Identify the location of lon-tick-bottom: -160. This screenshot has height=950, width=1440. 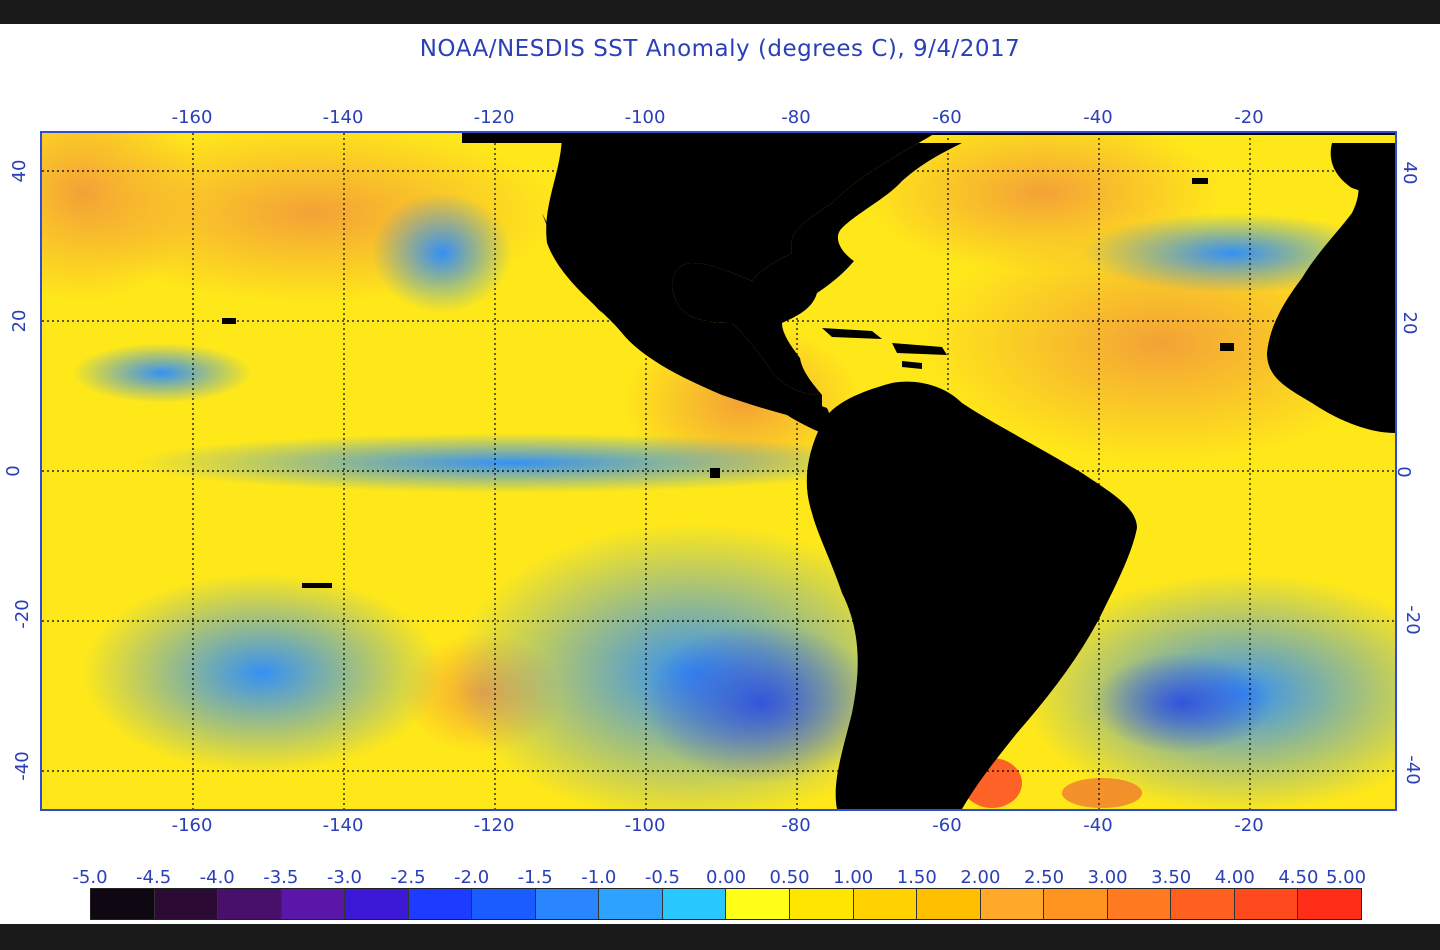
(192, 825).